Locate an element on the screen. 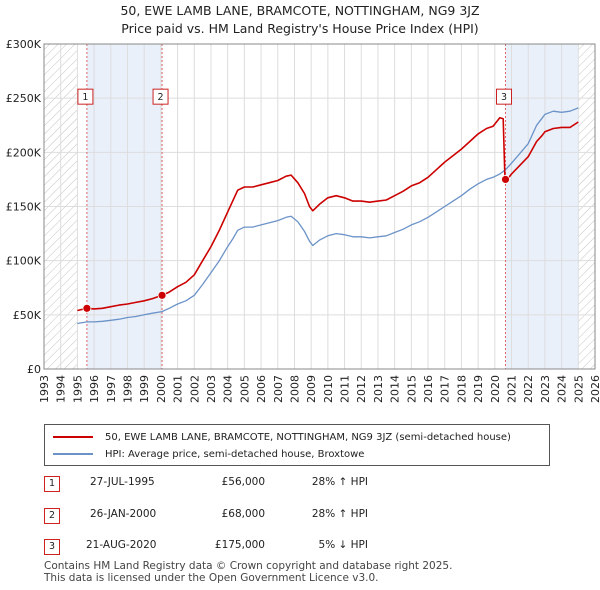 Image resolution: width=600 pixels, height=590 pixels. y-tick-label: £150K is located at coordinates (24, 207).